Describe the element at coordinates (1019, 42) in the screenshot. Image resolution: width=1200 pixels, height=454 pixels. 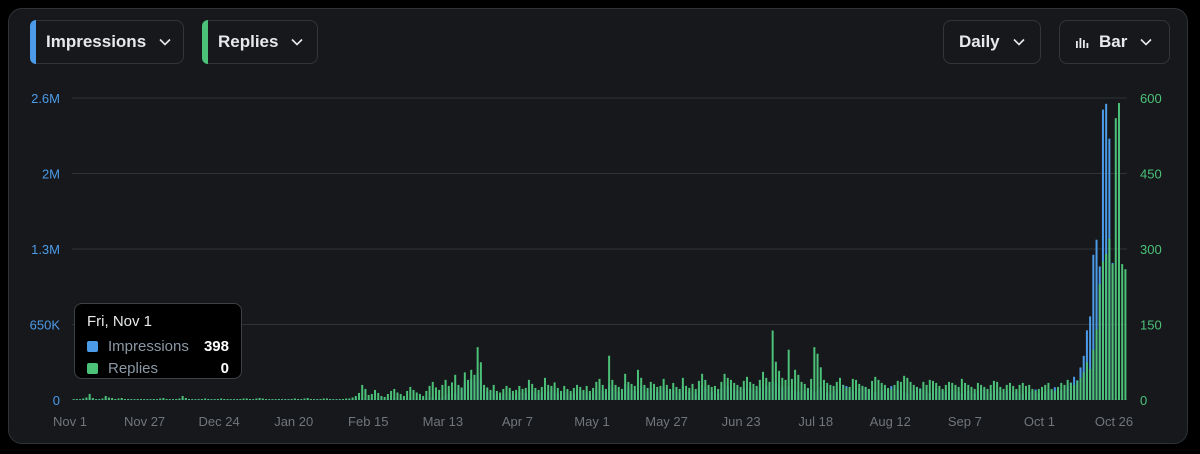
I see `chevron-down-icon` at that location.